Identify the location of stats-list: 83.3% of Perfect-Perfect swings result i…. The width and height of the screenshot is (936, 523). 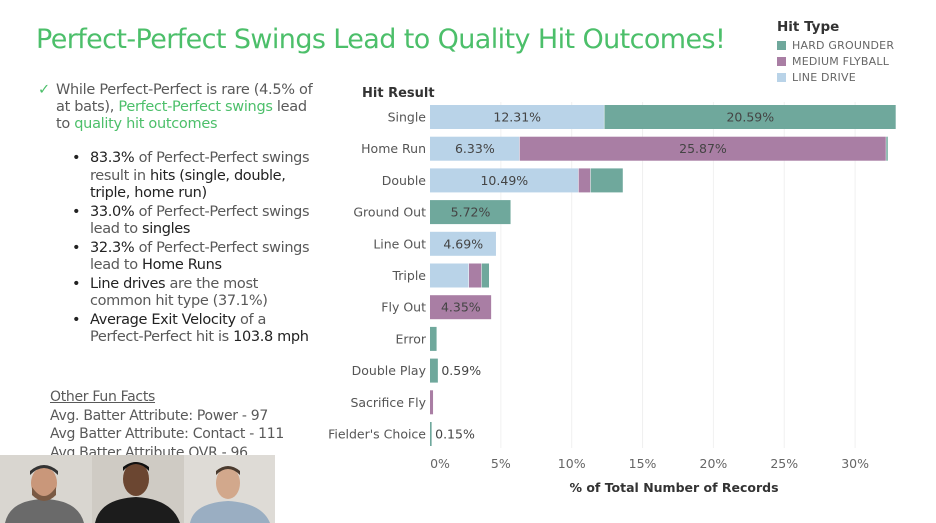
(192, 249).